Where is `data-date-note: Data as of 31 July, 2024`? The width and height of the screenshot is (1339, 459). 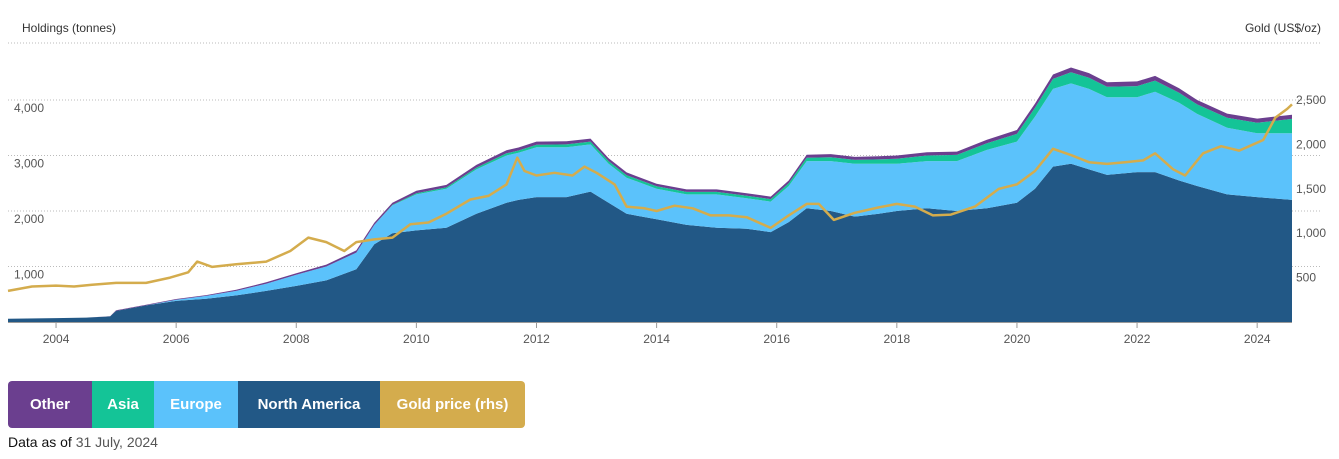 data-date-note: Data as of 31 July, 2024 is located at coordinates (83, 442).